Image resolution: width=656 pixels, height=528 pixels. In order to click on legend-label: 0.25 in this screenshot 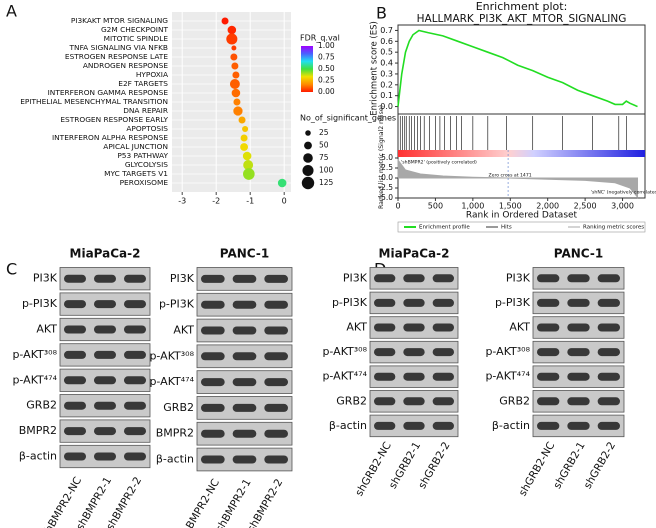, I will do `click(326, 80)`.